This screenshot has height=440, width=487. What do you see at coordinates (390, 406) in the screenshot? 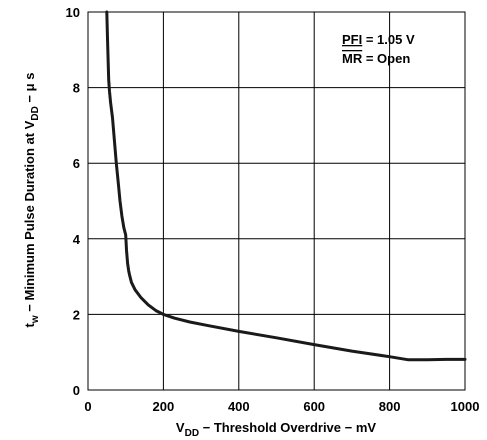
I see `x-tick-label: 800` at bounding box center [390, 406].